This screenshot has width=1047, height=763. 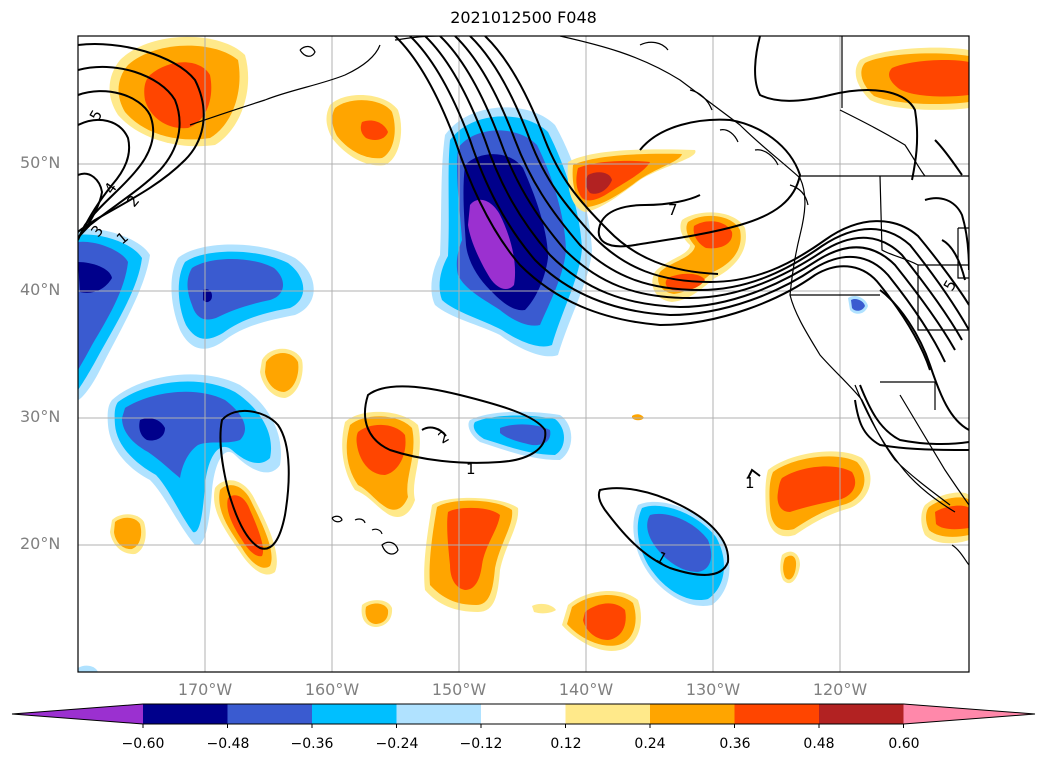 What do you see at coordinates (40, 543) in the screenshot?
I see `lat-label: 20°N` at bounding box center [40, 543].